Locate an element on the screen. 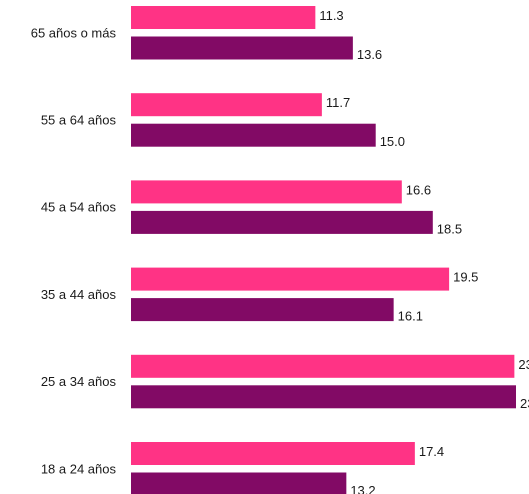 The width and height of the screenshot is (529, 494). category-label: 45 a 54 años is located at coordinates (79, 207).